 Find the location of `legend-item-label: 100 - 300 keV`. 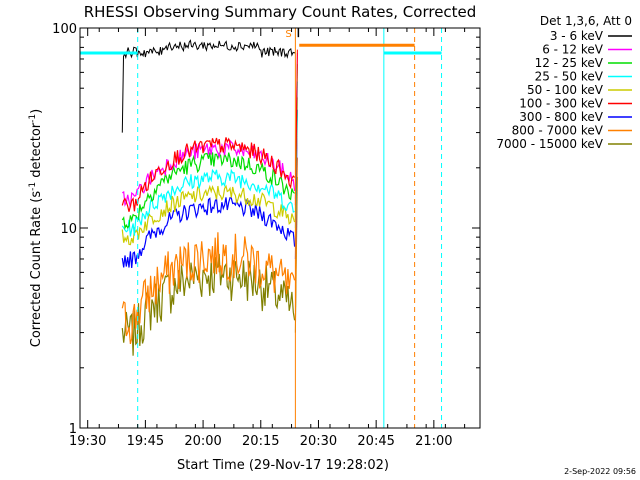

legend-item-label: 100 - 300 keV is located at coordinates (561, 104).